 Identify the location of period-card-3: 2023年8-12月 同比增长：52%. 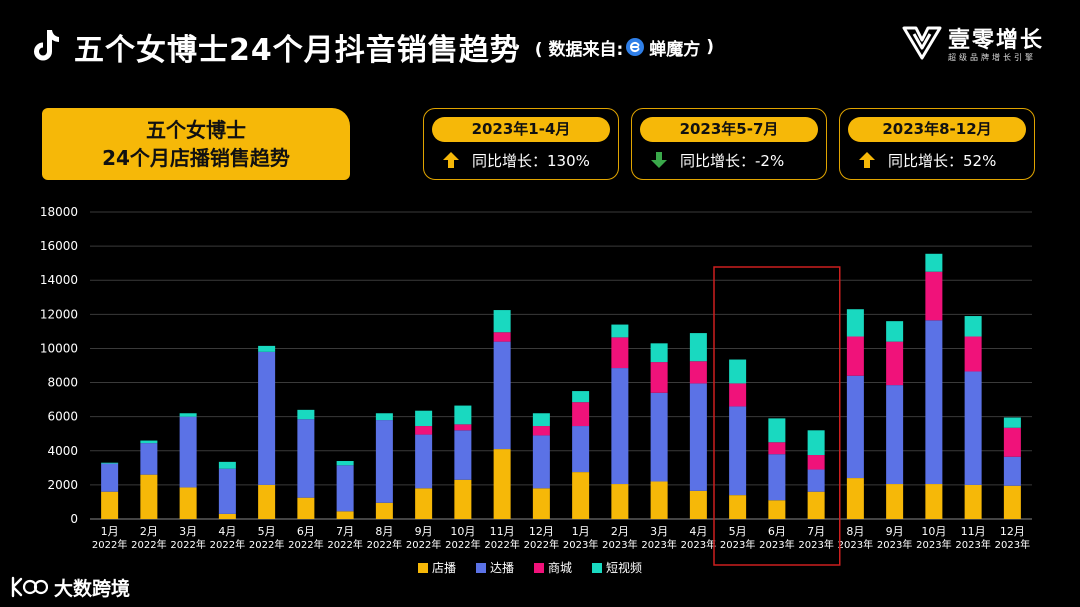
(937, 144).